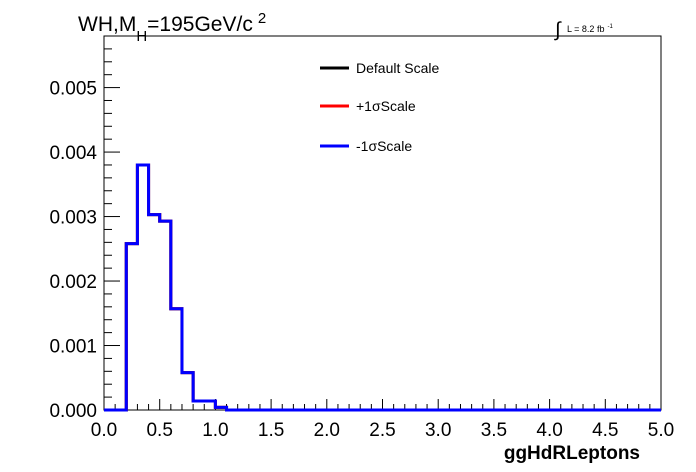 The width and height of the screenshot is (696, 472). Describe the element at coordinates (159, 430) in the screenshot. I see `x-tick-label: 0.5` at that location.